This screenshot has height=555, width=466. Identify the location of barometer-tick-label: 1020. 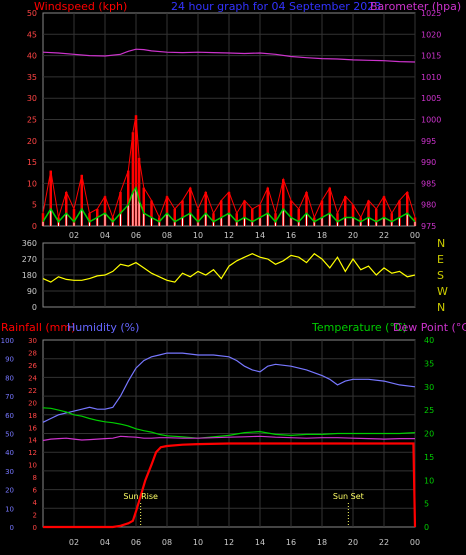
(431, 34).